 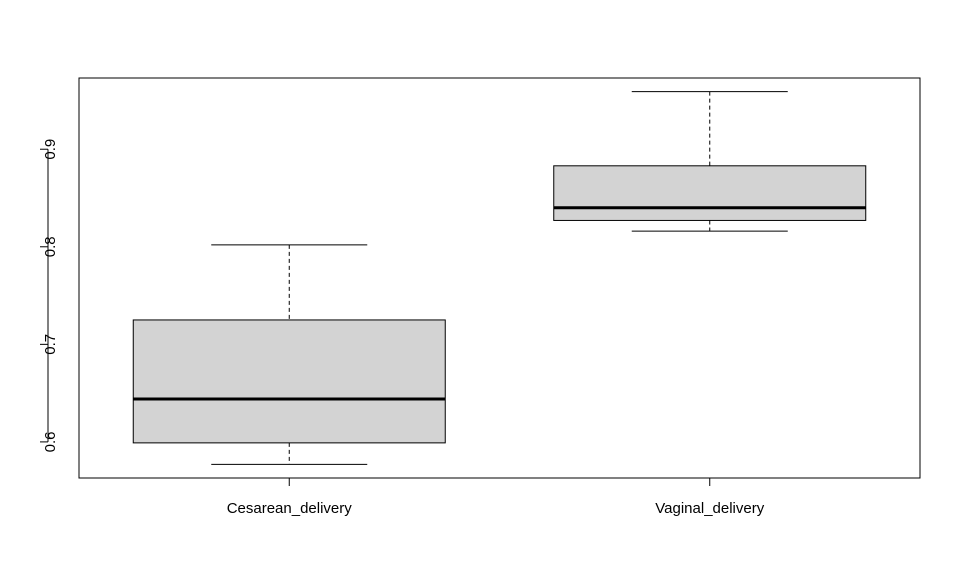 I want to click on x-tick-label: Vaginal_delivery, so click(x=709, y=508).